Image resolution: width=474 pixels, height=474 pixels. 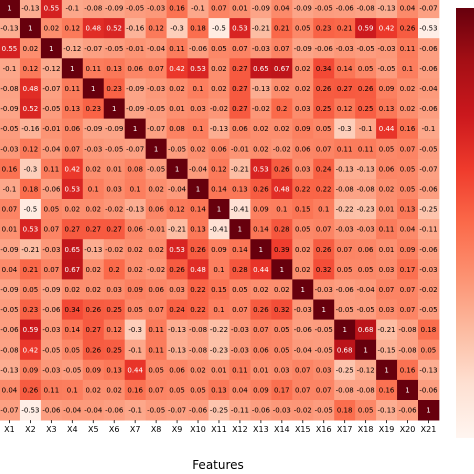 I want to click on cell-value-label: -0.1, so click(x=135, y=350).